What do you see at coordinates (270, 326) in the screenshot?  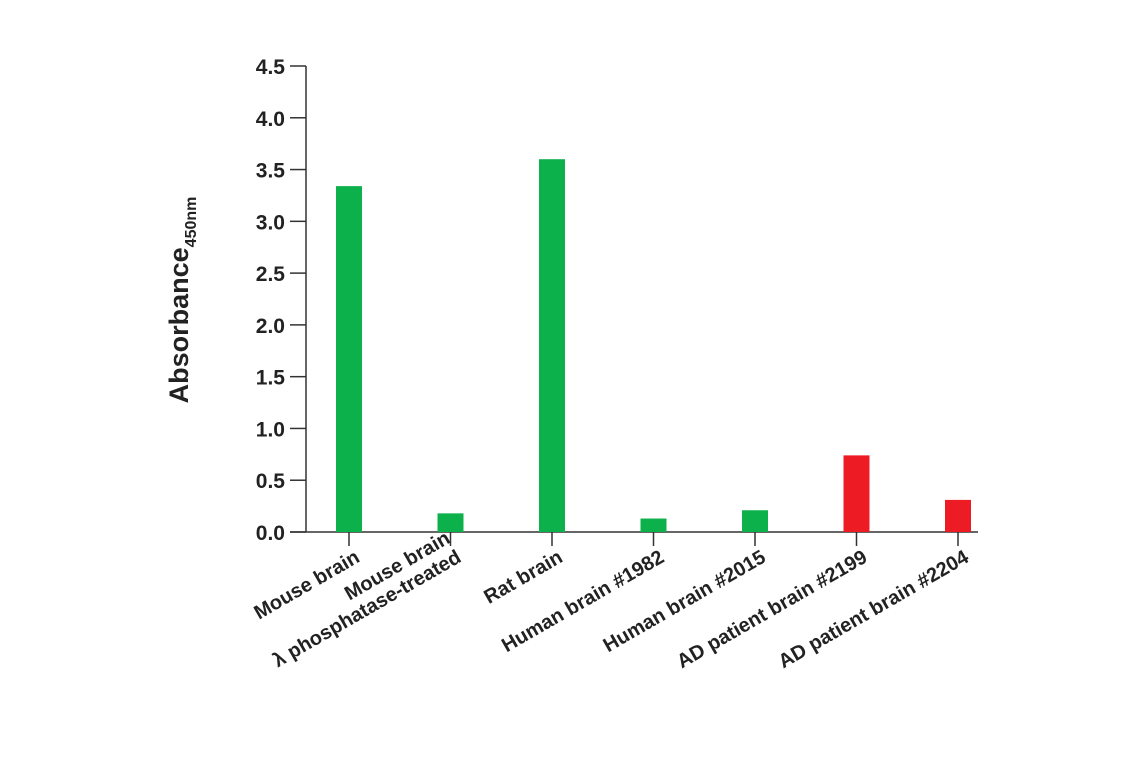 I see `y-tick-label: 2.0` at bounding box center [270, 326].